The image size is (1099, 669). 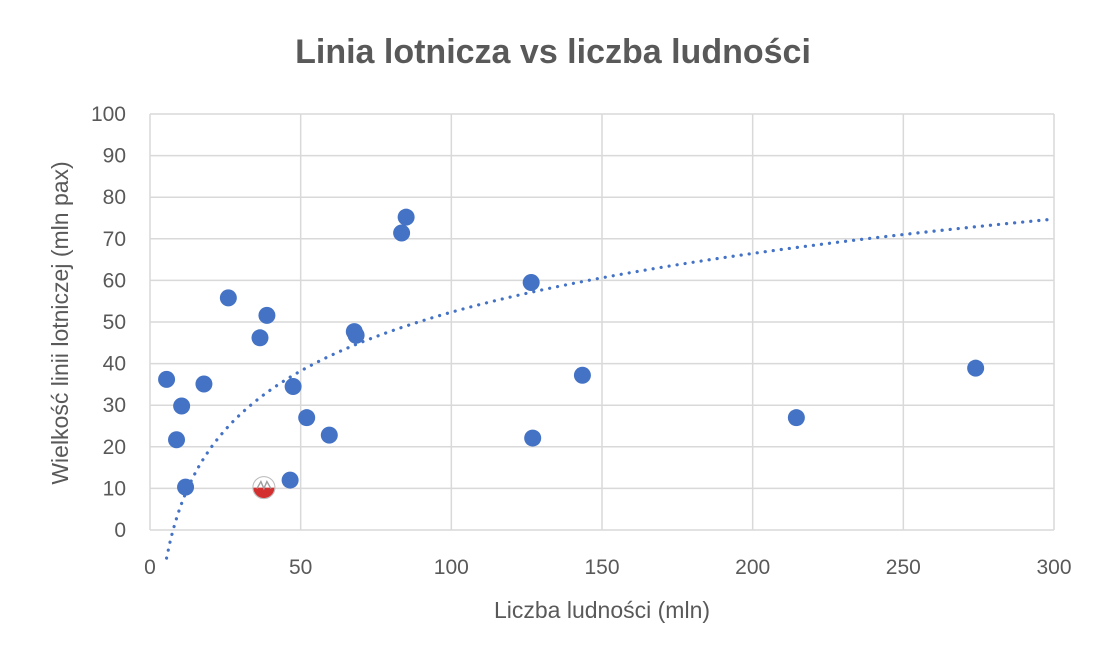 I want to click on y-tick-label: 50, so click(x=114, y=322).